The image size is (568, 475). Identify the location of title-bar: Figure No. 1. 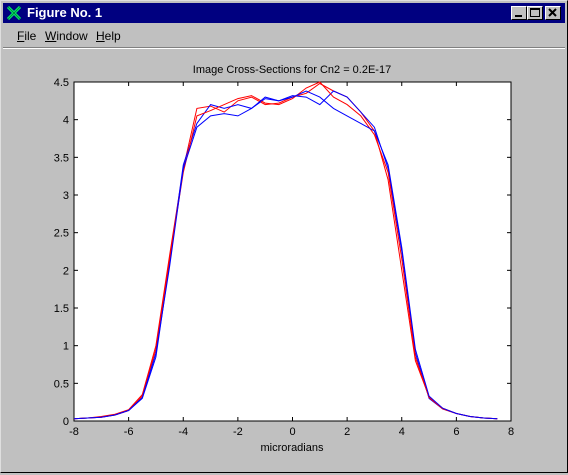
(284, 13).